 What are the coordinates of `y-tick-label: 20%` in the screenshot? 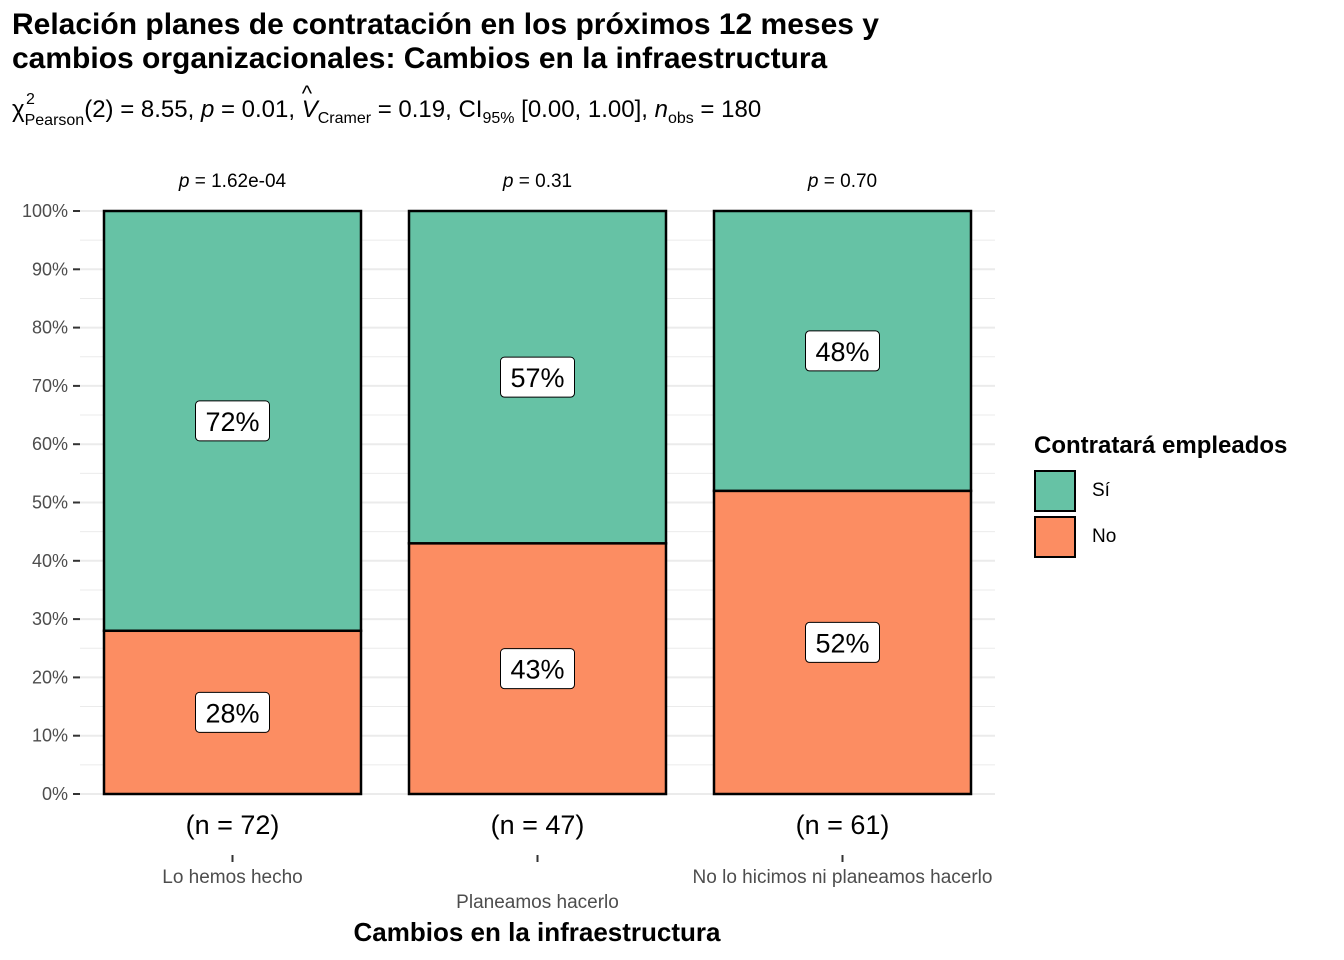 It's located at (50, 677).